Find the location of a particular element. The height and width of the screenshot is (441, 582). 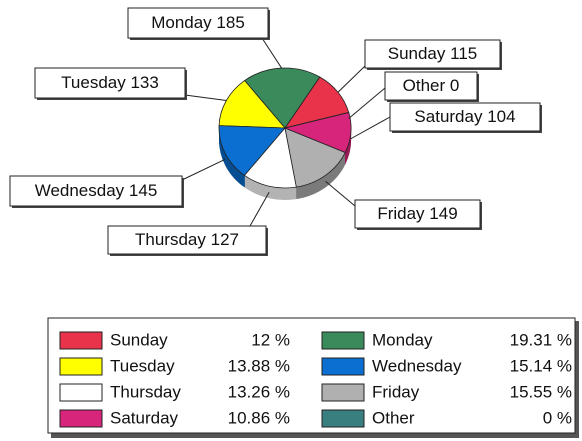

callout-label: Other 0 is located at coordinates (431, 85).